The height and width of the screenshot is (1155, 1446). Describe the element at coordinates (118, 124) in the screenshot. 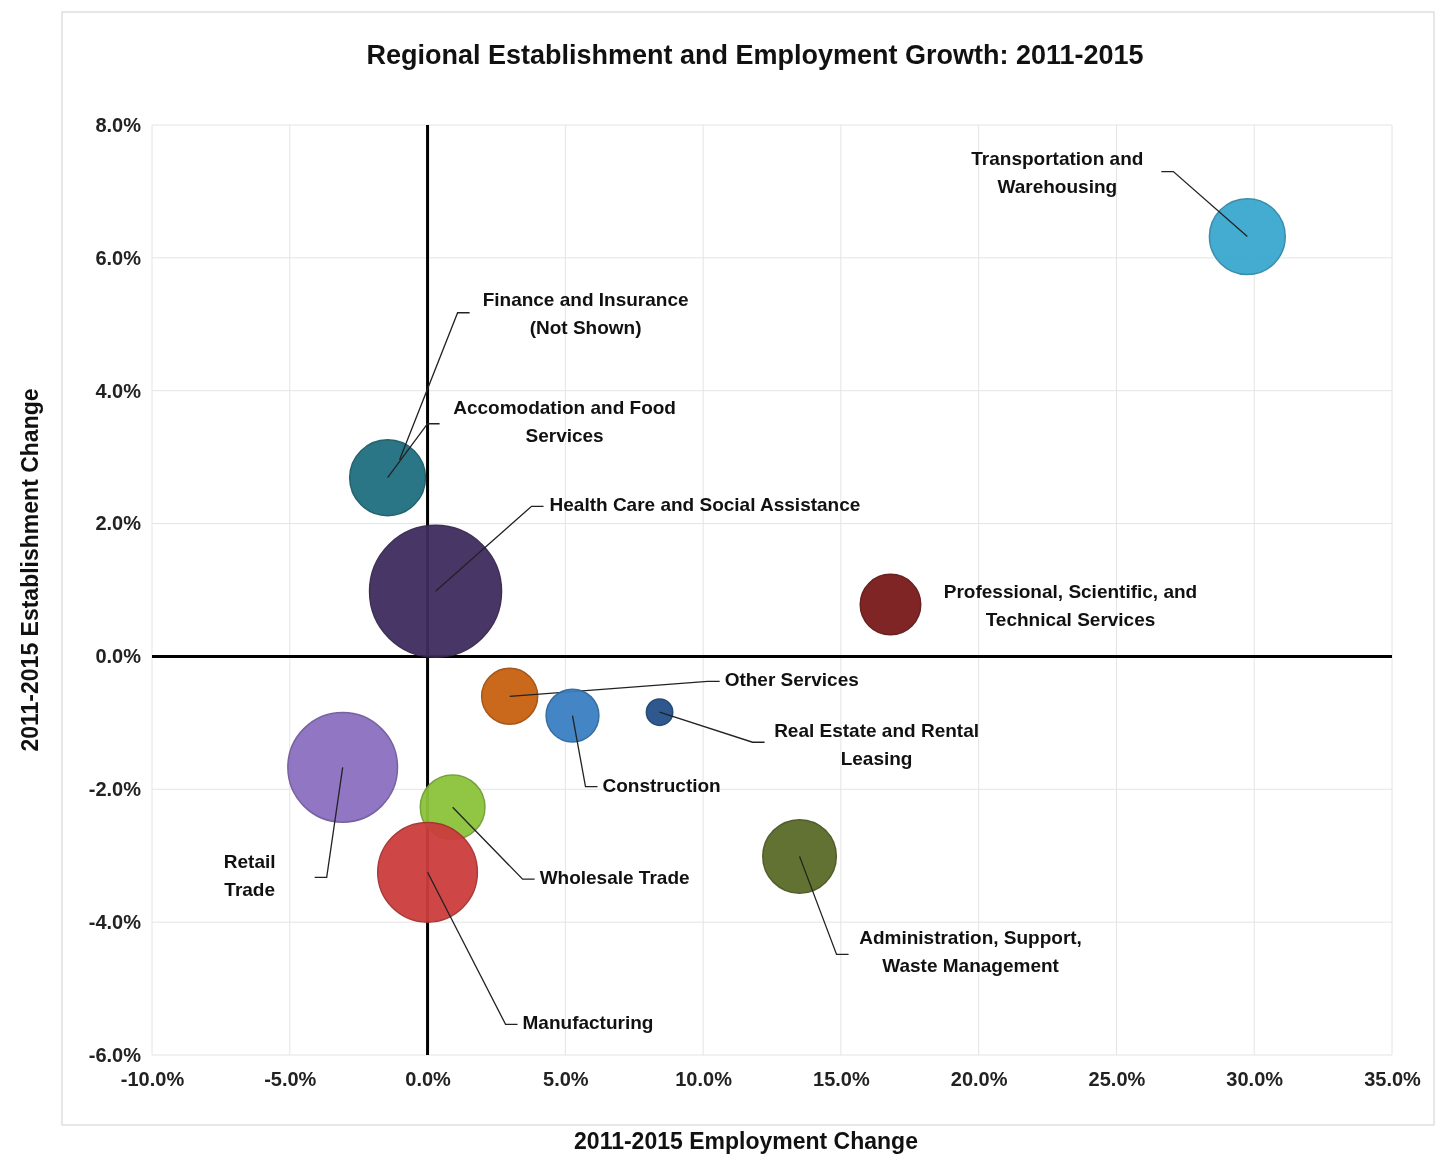

I see `y-tick-label: 8.0%` at that location.